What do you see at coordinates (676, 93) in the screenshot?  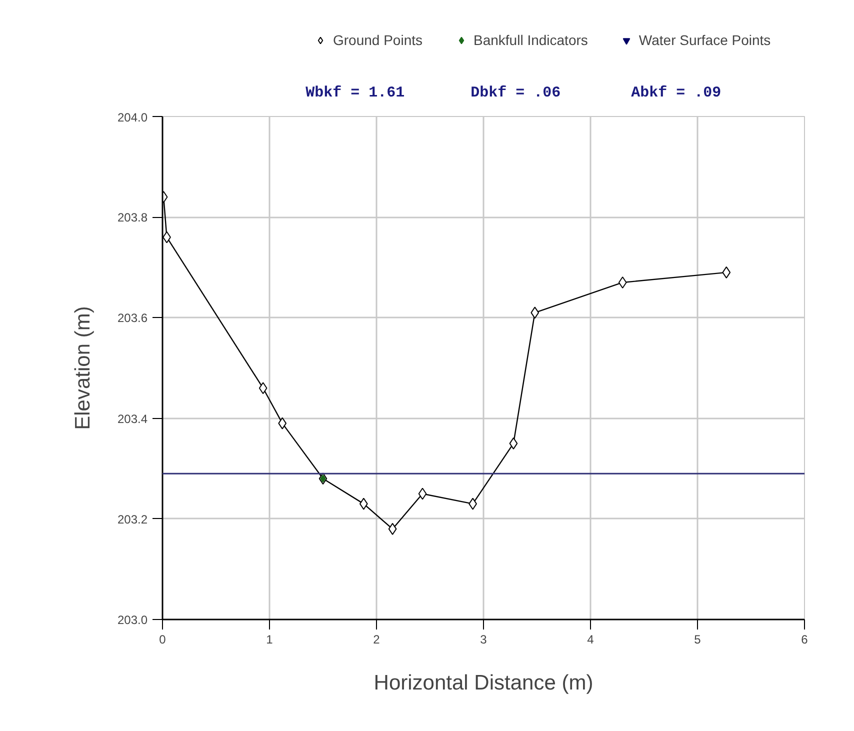 I see `text: Abkf = .09` at bounding box center [676, 93].